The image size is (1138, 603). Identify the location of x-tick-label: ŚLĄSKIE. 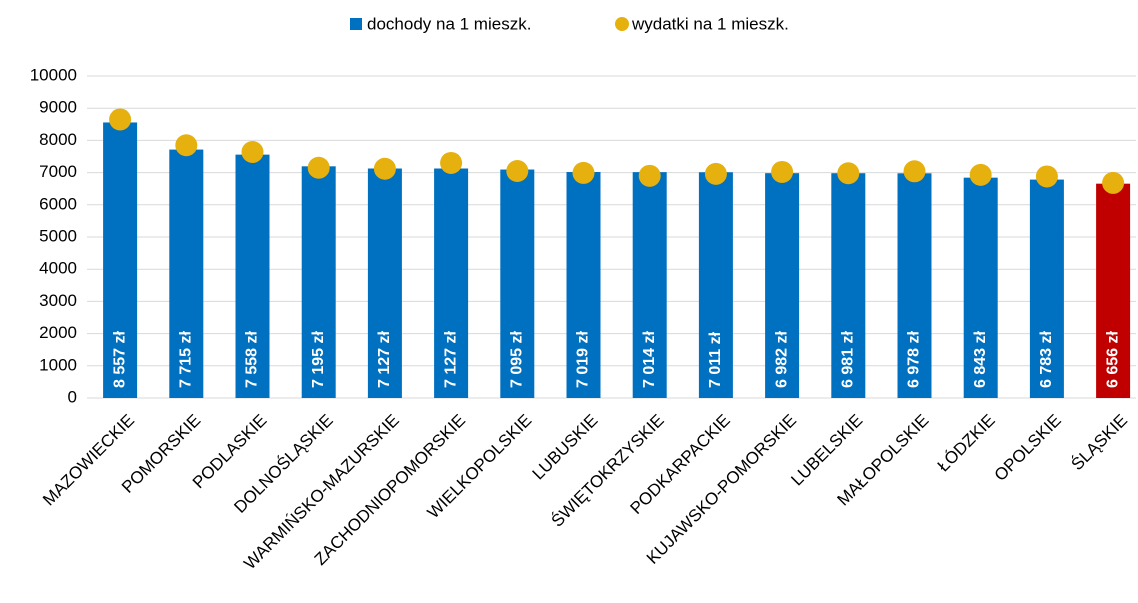
(1100, 443).